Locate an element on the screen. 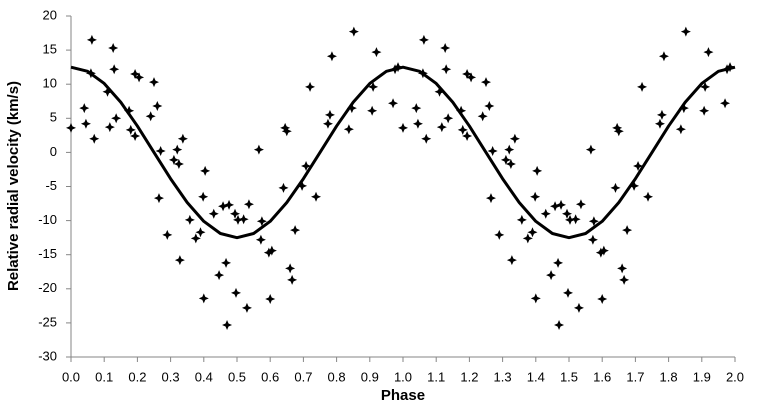  x-tick-label: 1.9 is located at coordinates (702, 376).